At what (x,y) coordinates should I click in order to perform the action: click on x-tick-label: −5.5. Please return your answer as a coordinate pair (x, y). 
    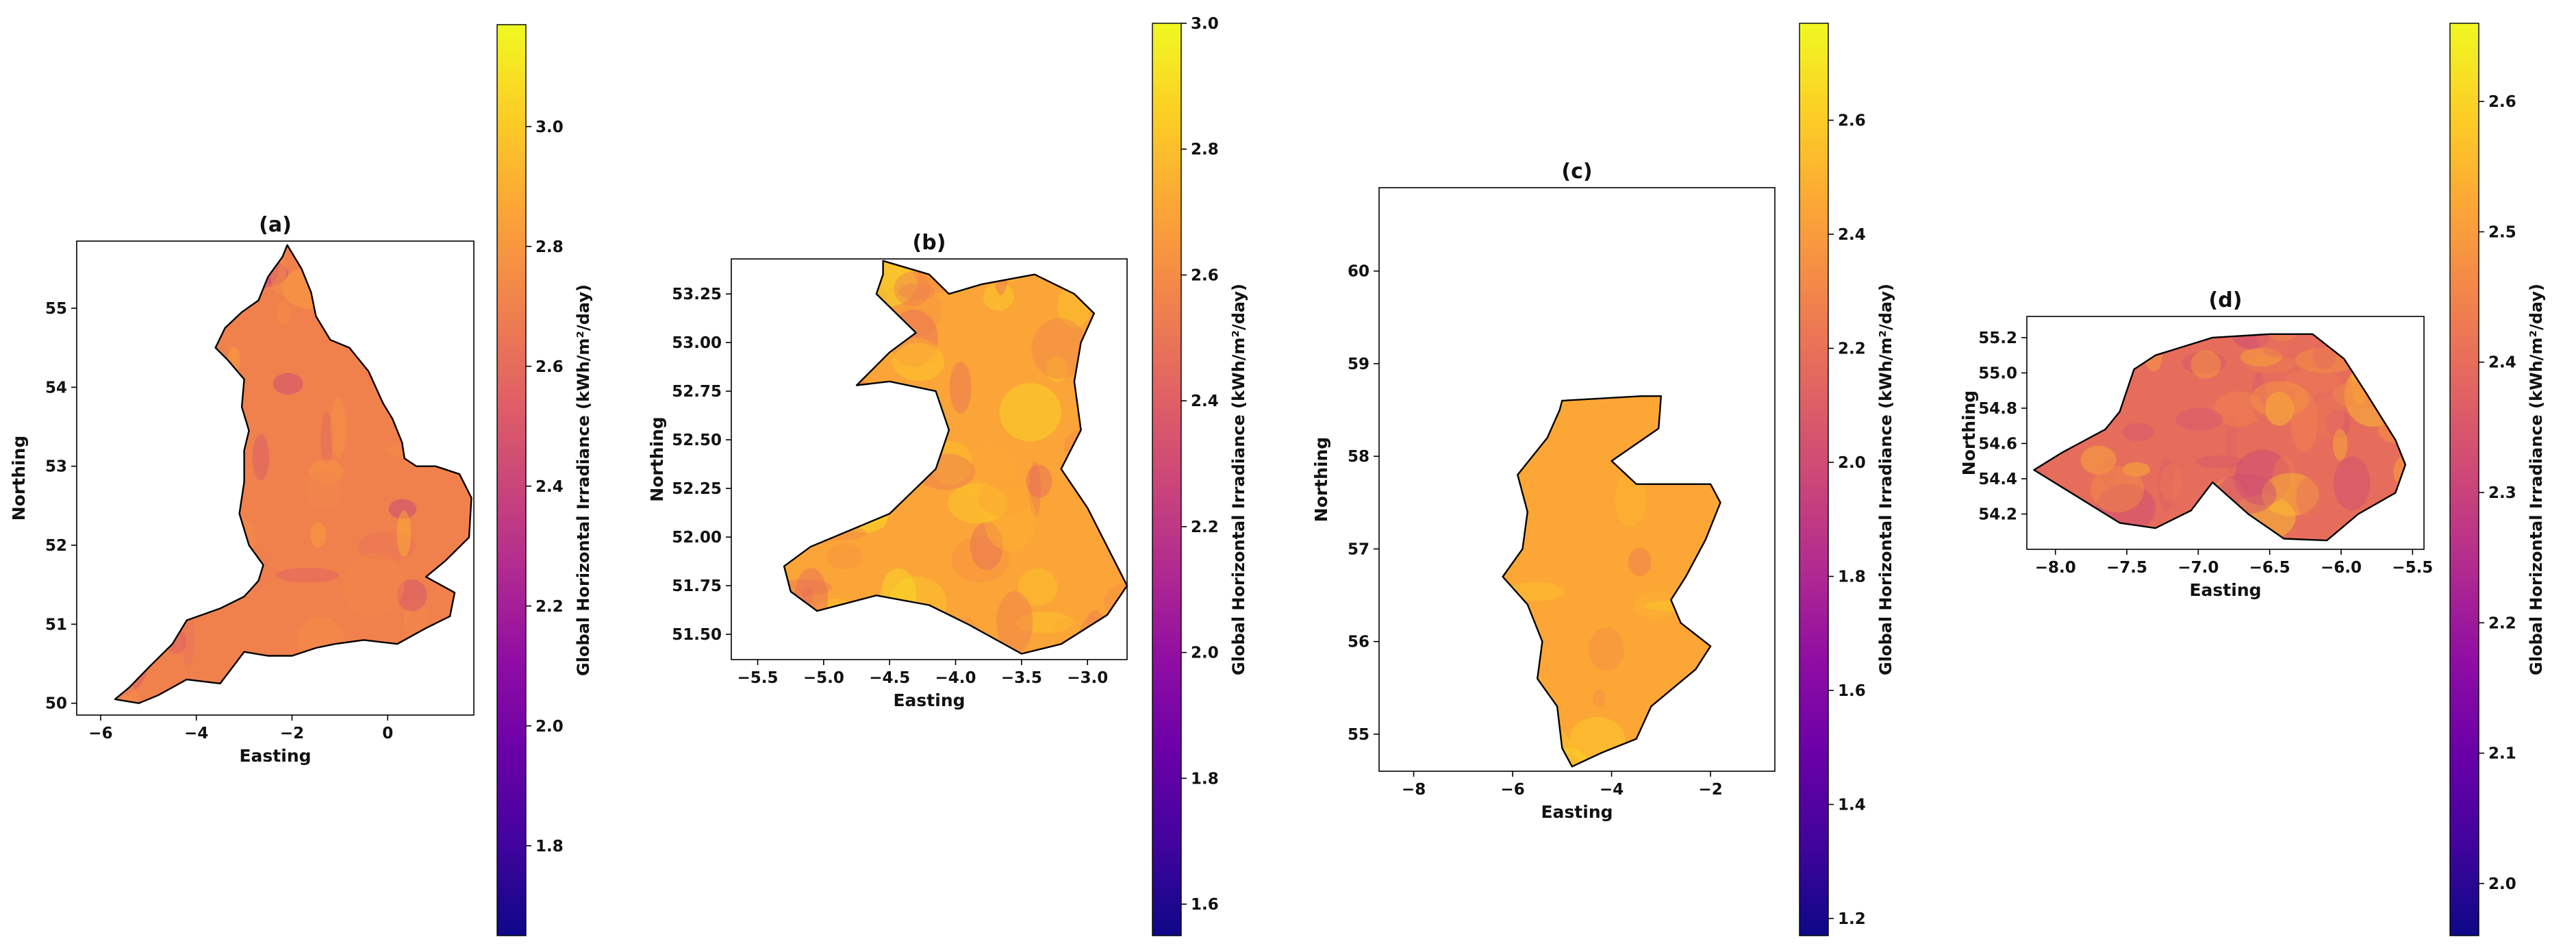
    Looking at the image, I should click on (758, 678).